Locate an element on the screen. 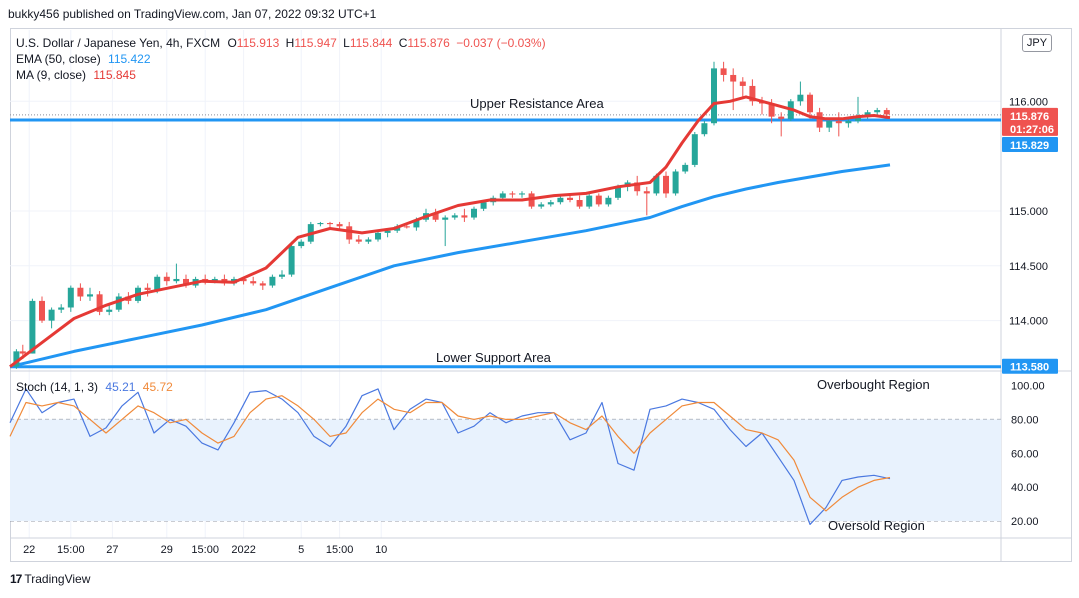 This screenshot has width=1079, height=598. ohlc-close: C115.876 is located at coordinates (424, 43).